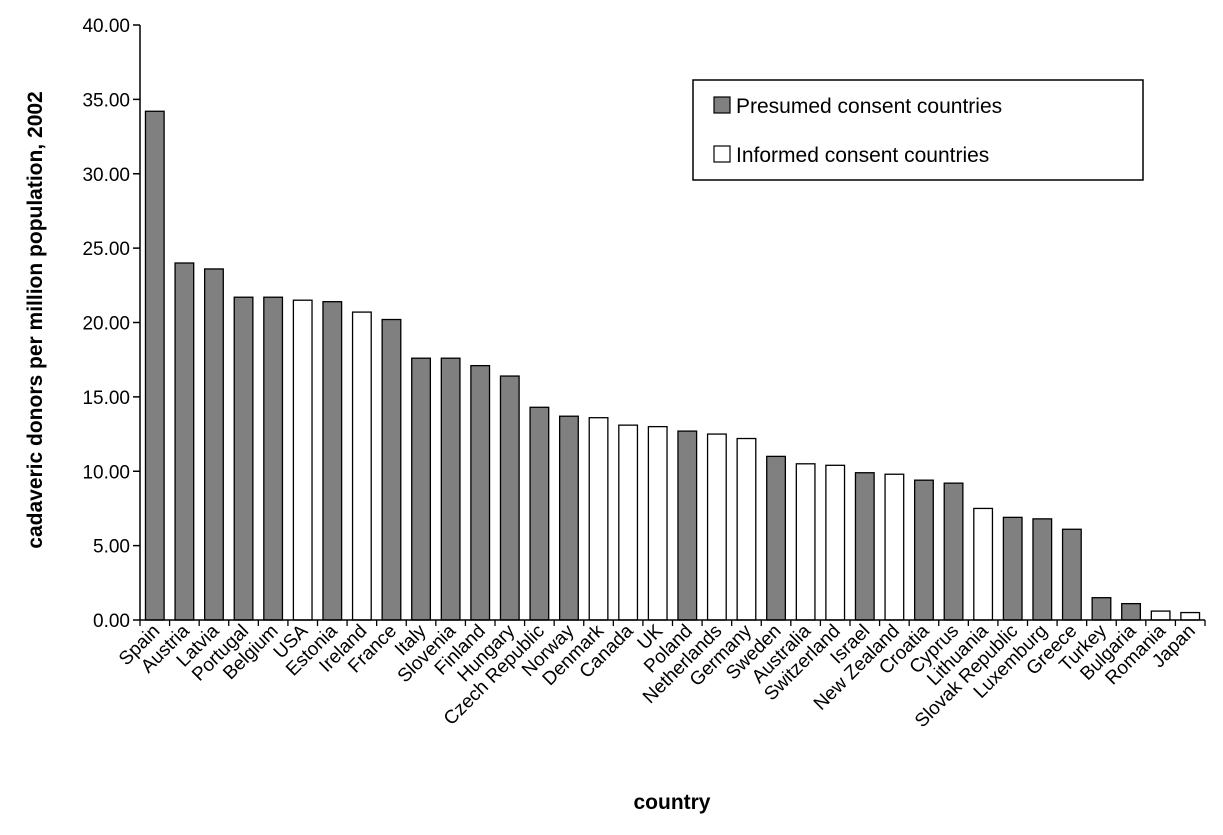  I want to click on y-tick-label: 35.00, so click(106, 100).